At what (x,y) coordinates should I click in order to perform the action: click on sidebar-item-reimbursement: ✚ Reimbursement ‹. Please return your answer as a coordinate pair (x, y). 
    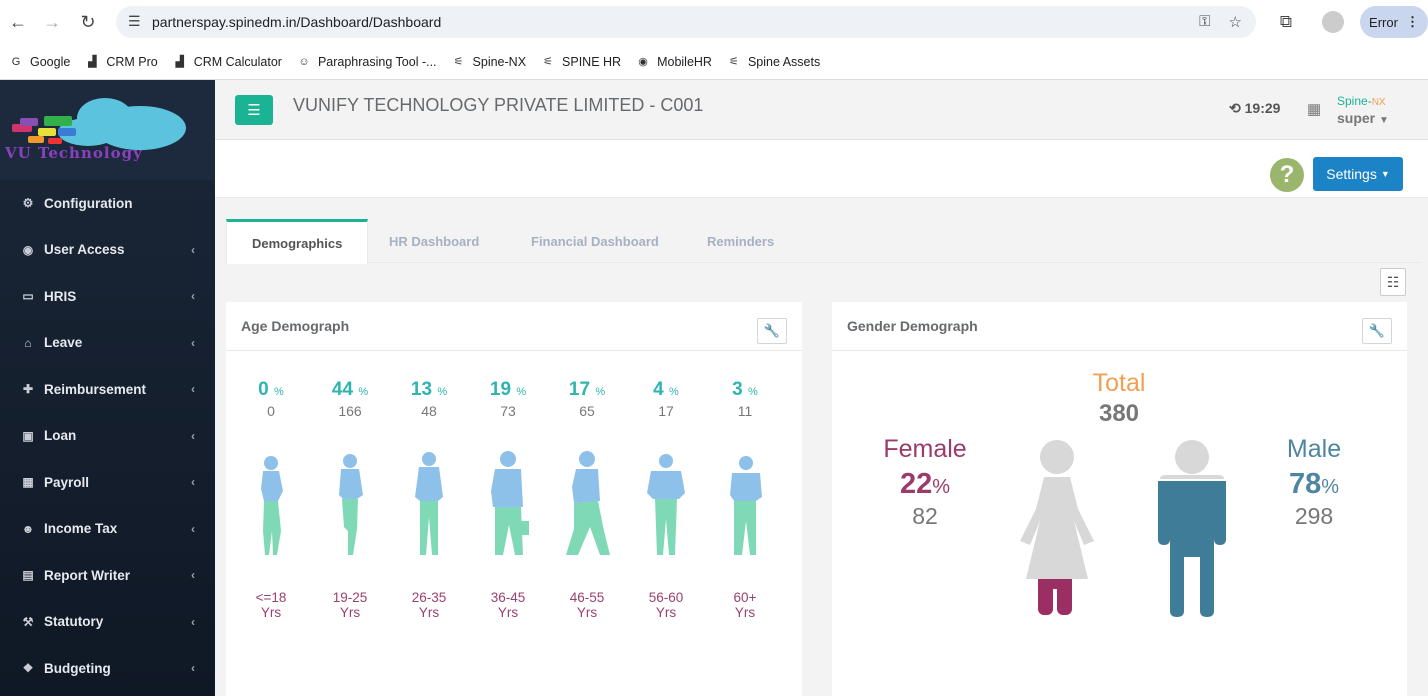
    Looking at the image, I should click on (107, 389).